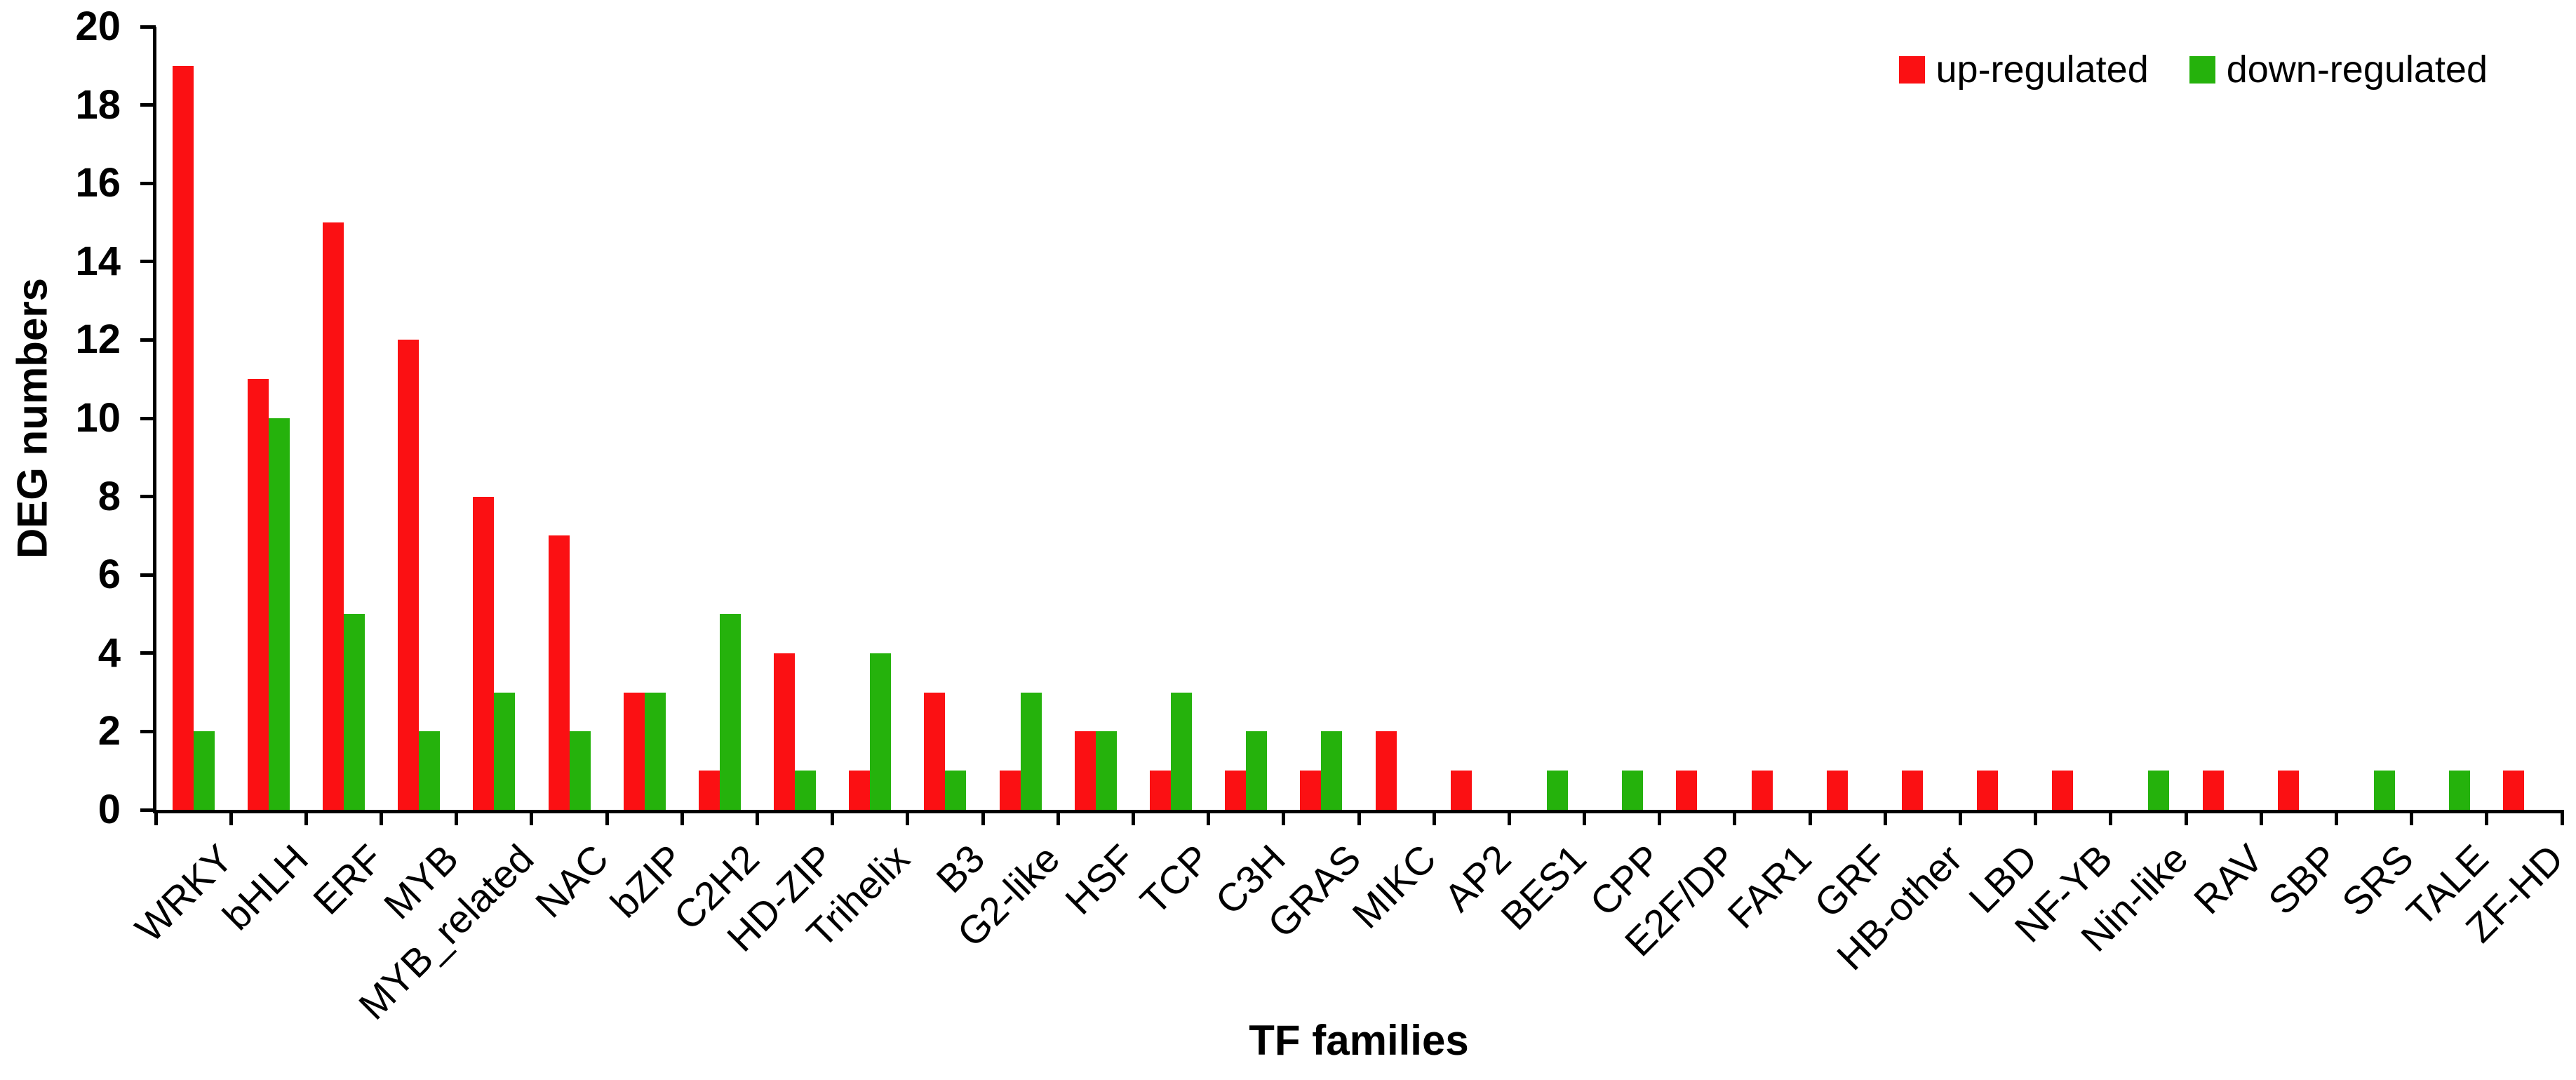  I want to click on bar-down-regulated-bZIP, so click(655, 751).